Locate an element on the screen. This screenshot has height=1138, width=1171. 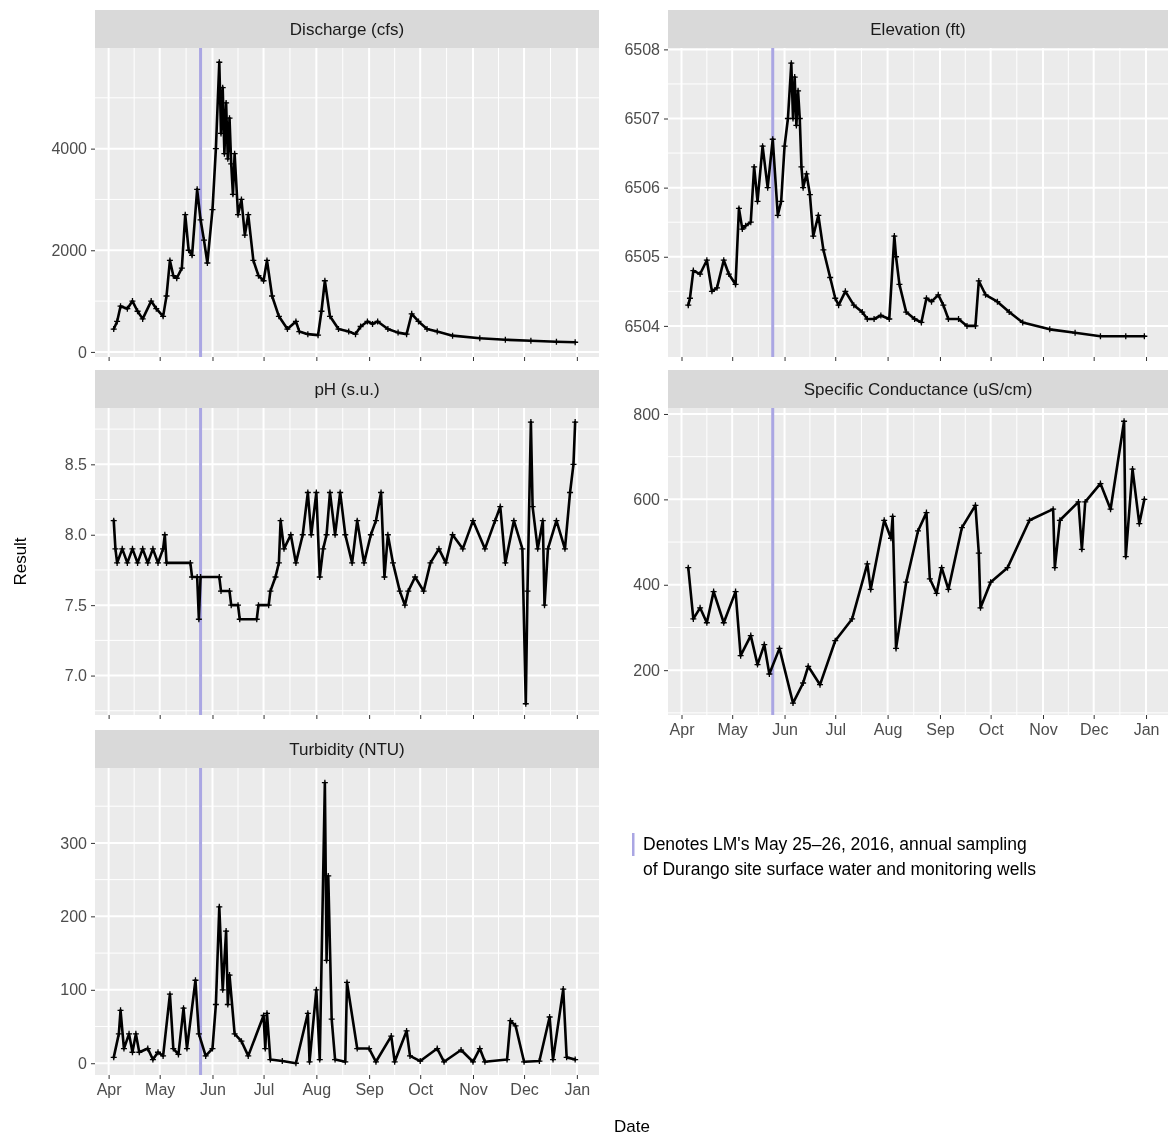
x-axis-title: Date is located at coordinates (632, 1126).